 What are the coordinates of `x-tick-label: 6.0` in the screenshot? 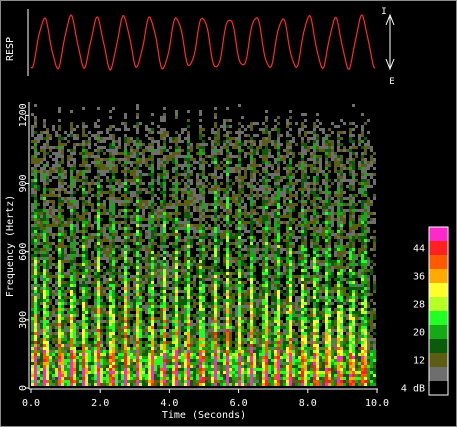 It's located at (239, 403).